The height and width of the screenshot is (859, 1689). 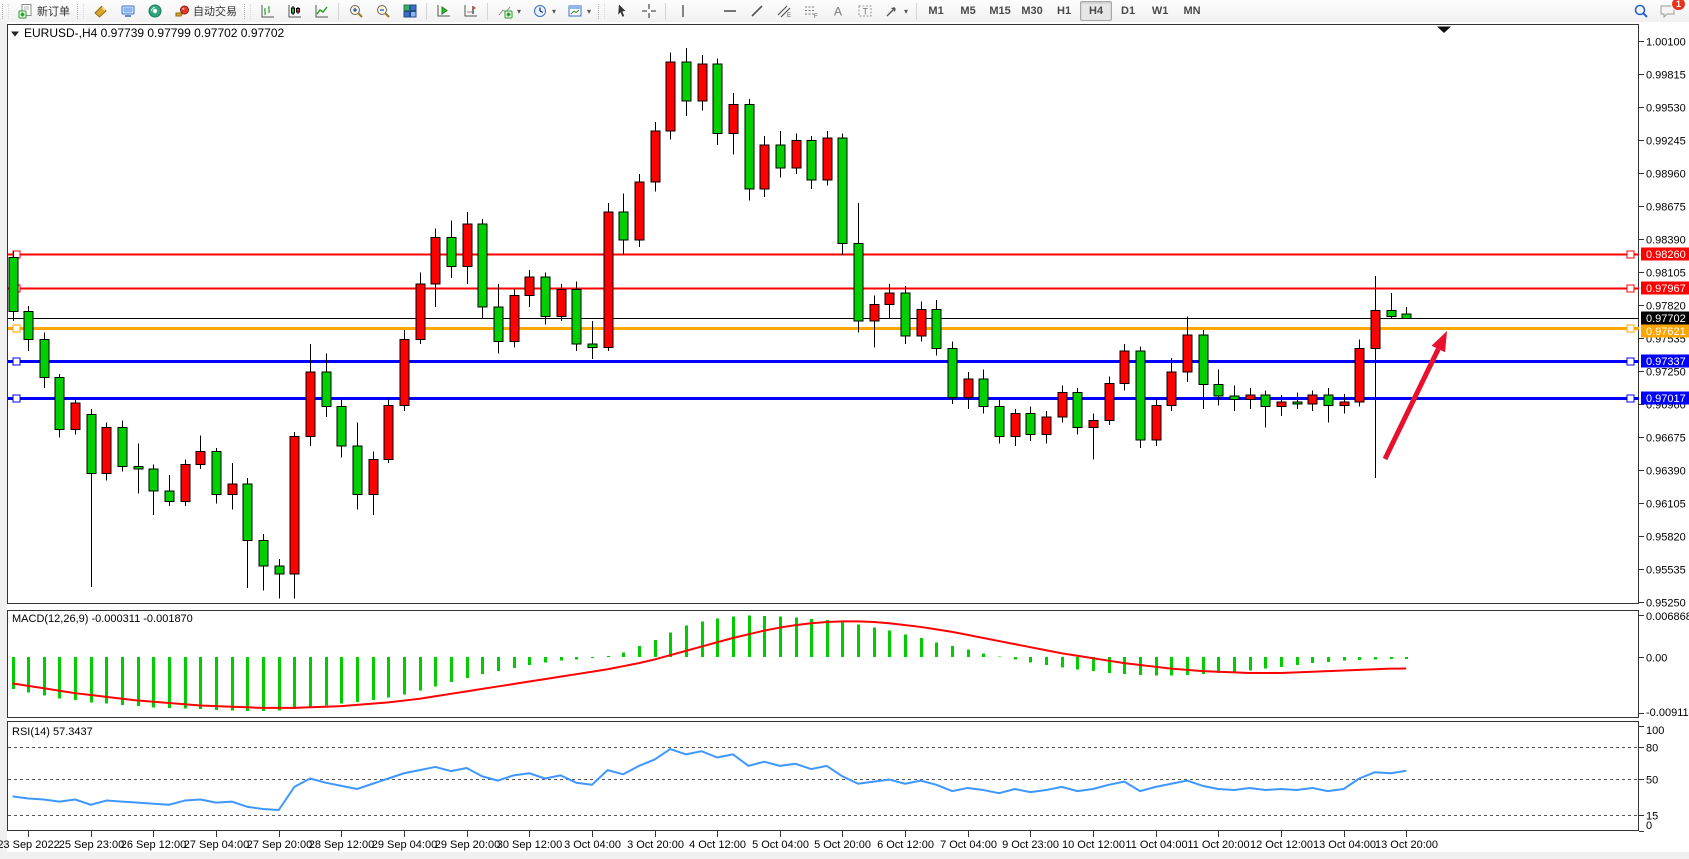 I want to click on candle-chart-button, so click(x=294, y=11).